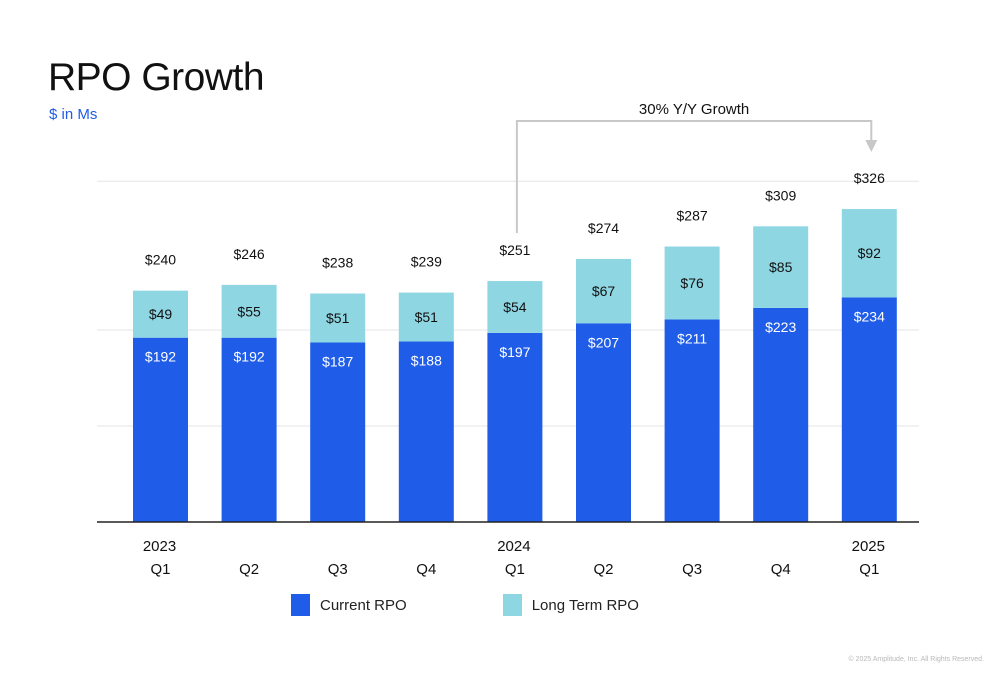 This screenshot has height=685, width=1000. I want to click on data-label-current: $207, so click(603, 342).